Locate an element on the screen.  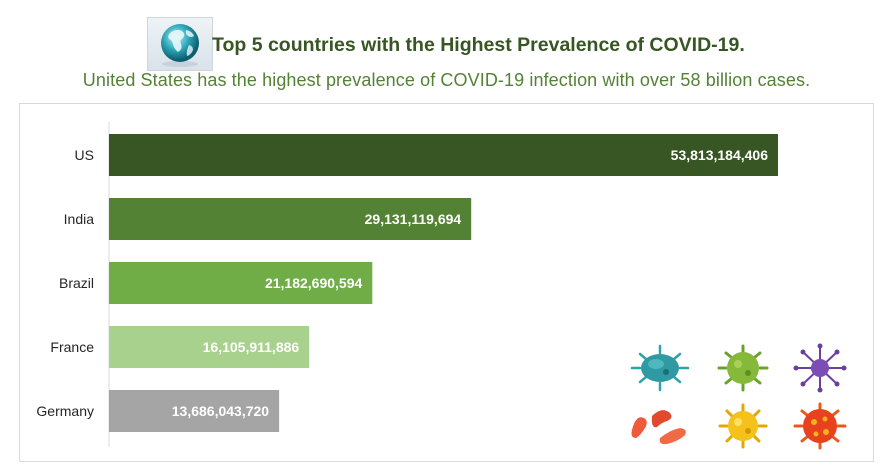
data-label-india: 29,131,119,694 is located at coordinates (413, 219).